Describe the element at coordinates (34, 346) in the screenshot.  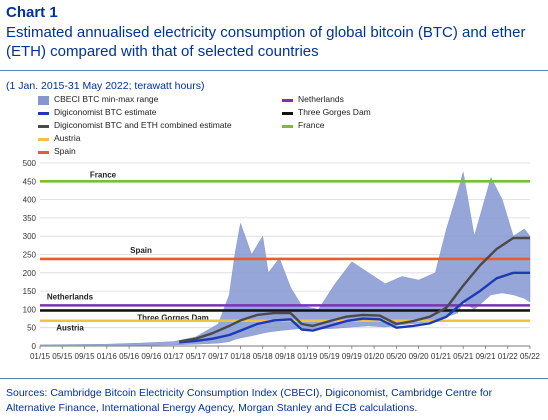
I see `y-tick-label: 0` at that location.